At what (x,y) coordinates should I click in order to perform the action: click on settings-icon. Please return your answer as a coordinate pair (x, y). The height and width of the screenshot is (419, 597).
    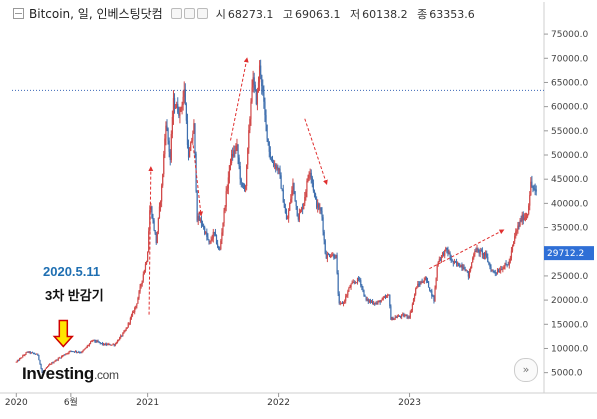
    Looking at the image, I should click on (189, 13).